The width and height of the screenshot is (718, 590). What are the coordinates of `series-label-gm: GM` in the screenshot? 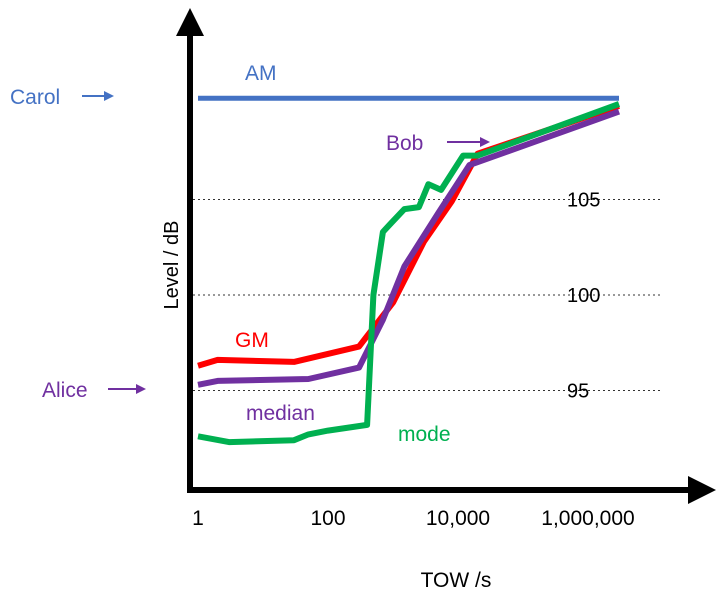 It's located at (252, 340).